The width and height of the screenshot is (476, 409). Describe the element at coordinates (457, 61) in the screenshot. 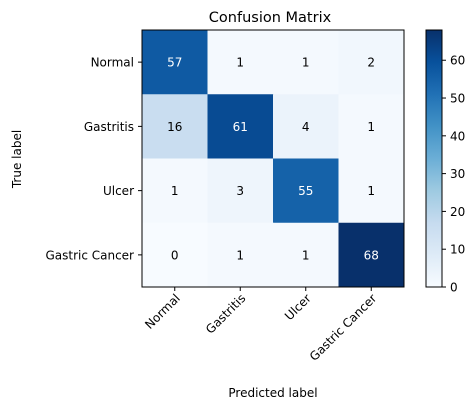

I see `colorbar-tick-label: 60` at that location.